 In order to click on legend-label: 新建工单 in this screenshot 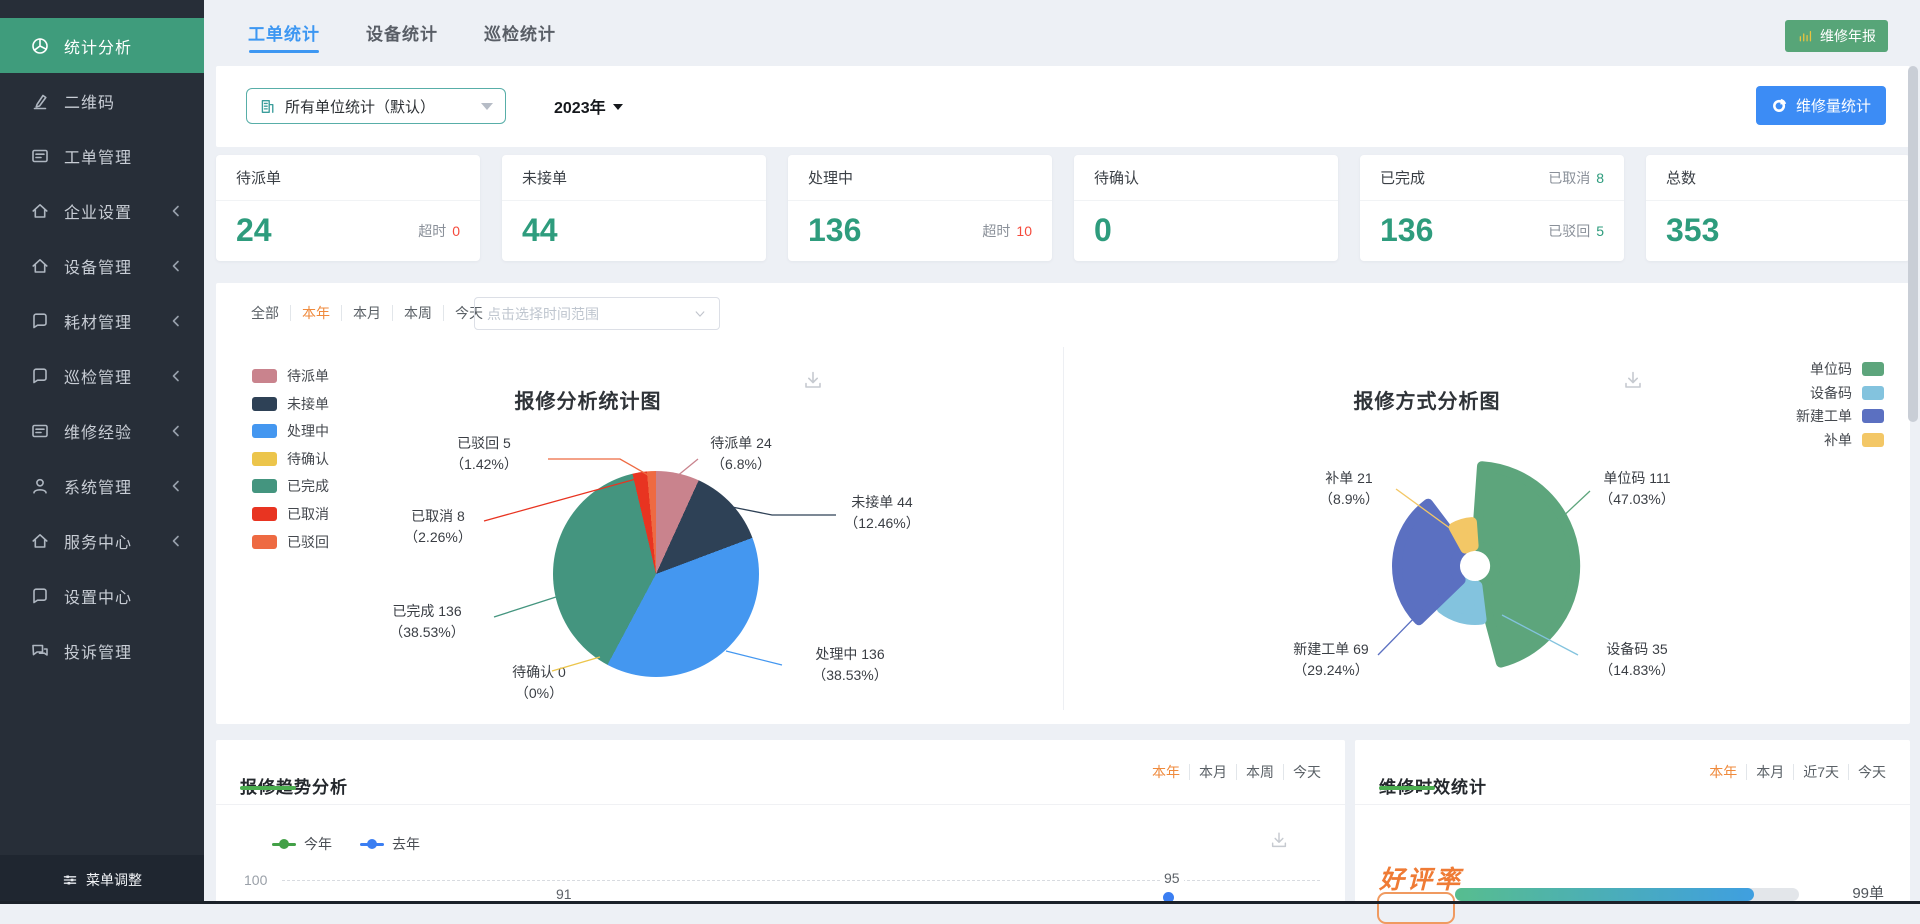, I will do `click(1824, 416)`.